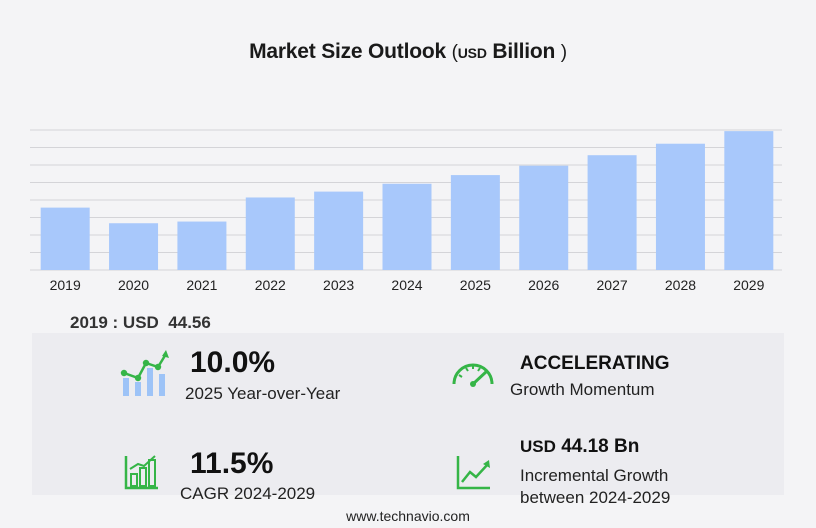 Image resolution: width=816 pixels, height=528 pixels. I want to click on incremental-label-2: between 2024-2029, so click(595, 497).